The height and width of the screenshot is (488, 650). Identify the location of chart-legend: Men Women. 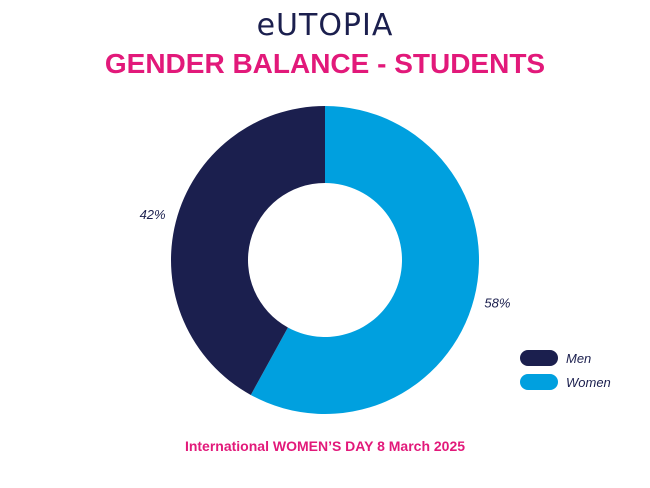
(565, 371).